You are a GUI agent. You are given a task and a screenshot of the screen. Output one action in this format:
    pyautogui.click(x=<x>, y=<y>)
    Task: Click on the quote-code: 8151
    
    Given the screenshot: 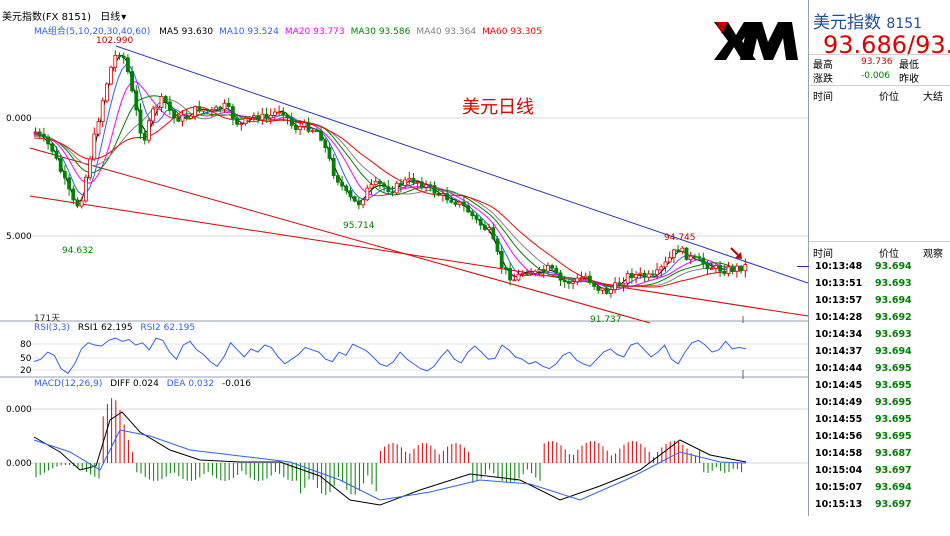 What is the action you would take?
    pyautogui.click(x=904, y=24)
    